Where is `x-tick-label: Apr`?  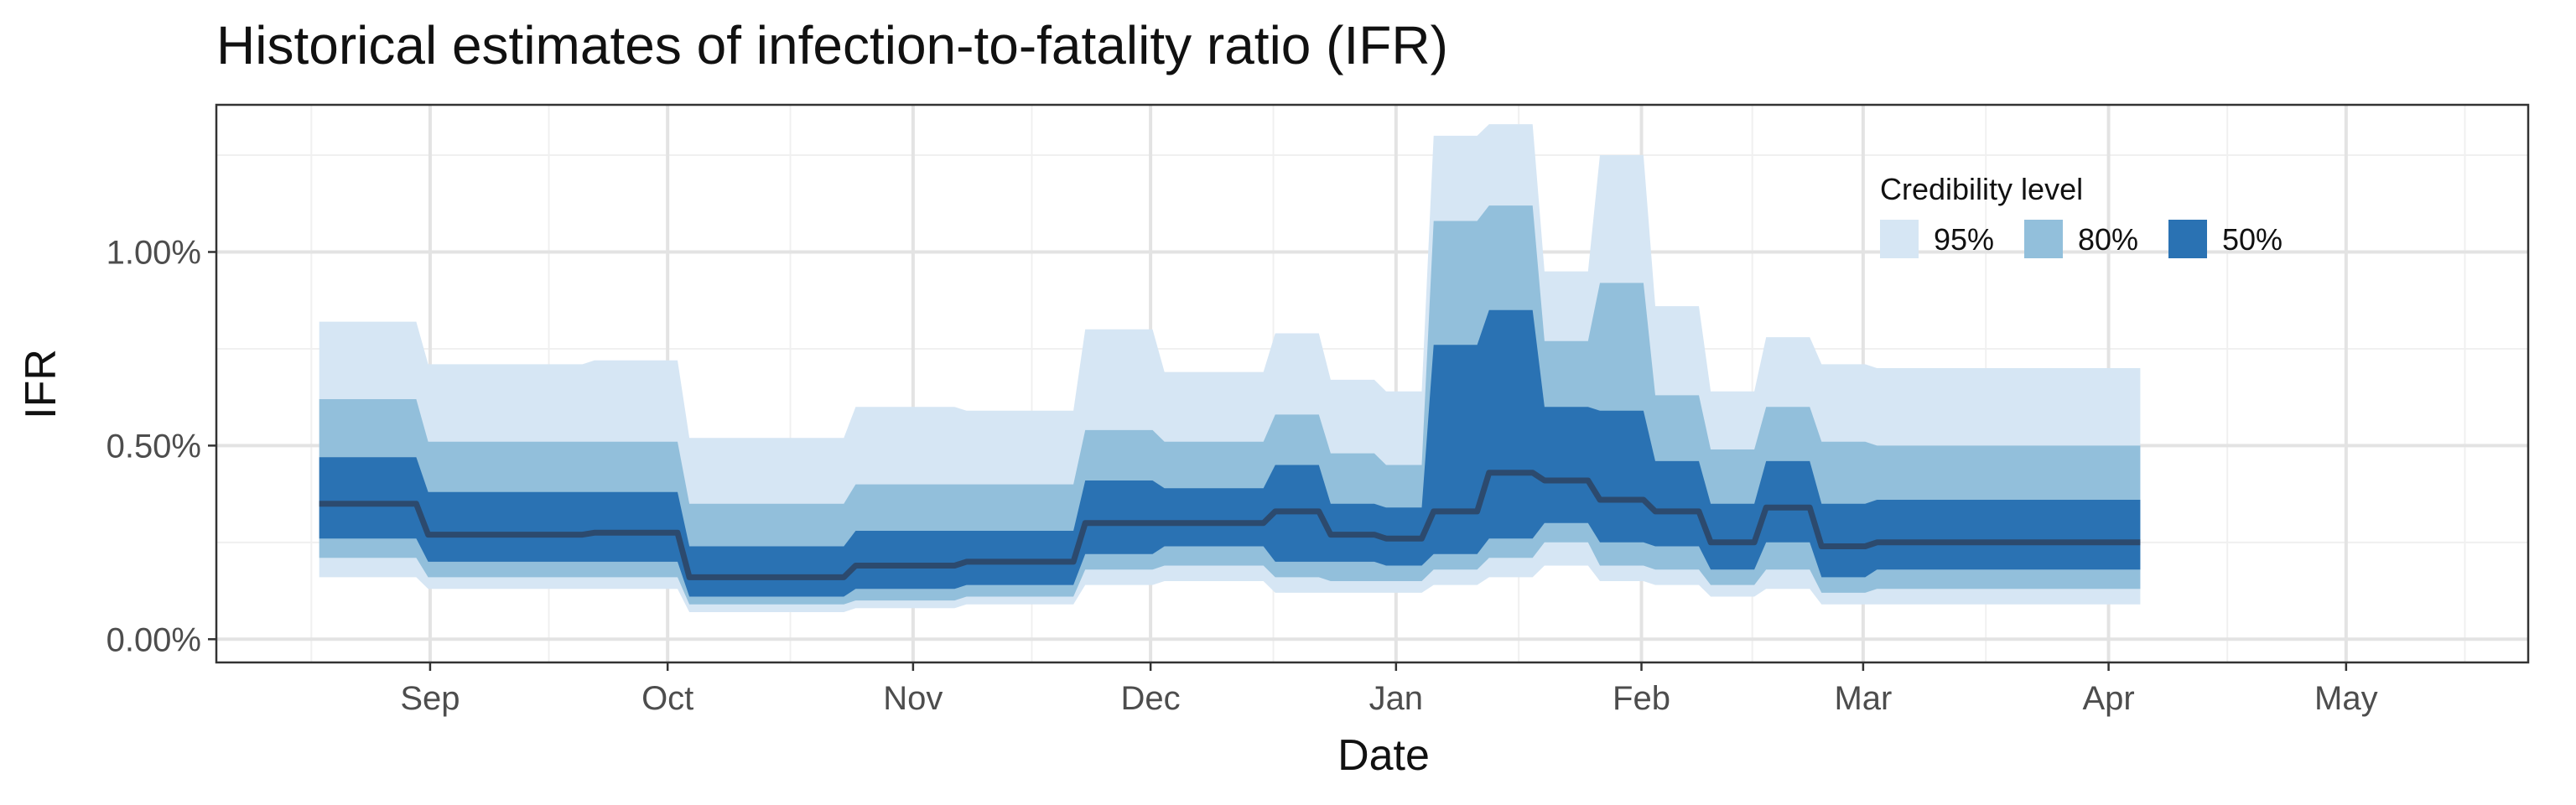
x-tick-label: Apr is located at coordinates (2108, 698).